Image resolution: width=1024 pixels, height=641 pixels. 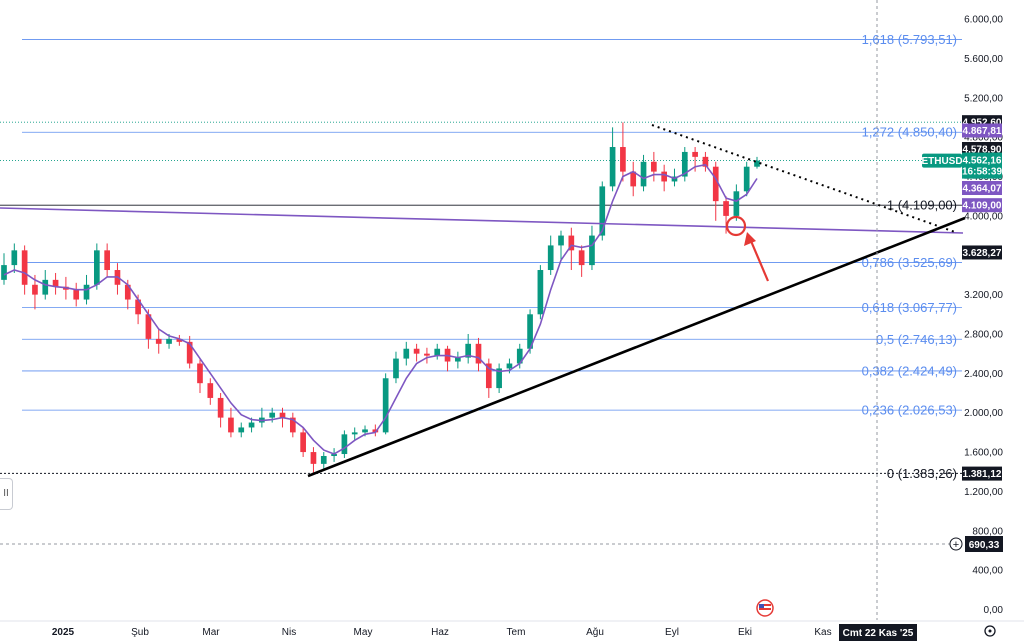 What do you see at coordinates (922, 473) in the screenshot?
I see `fib-level-label: 0 (1.383,26)` at bounding box center [922, 473].